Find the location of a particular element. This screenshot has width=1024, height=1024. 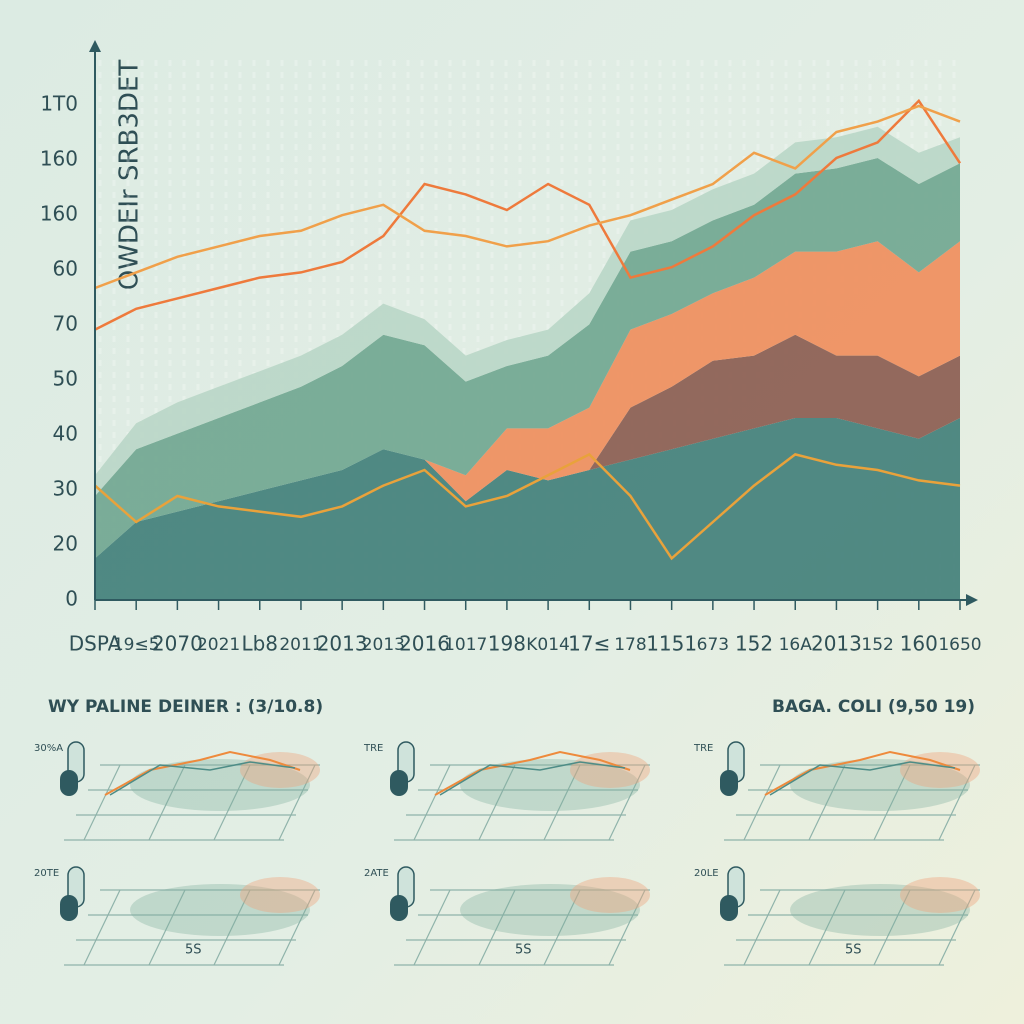

x-tick-label: K014 is located at coordinates (548, 645).